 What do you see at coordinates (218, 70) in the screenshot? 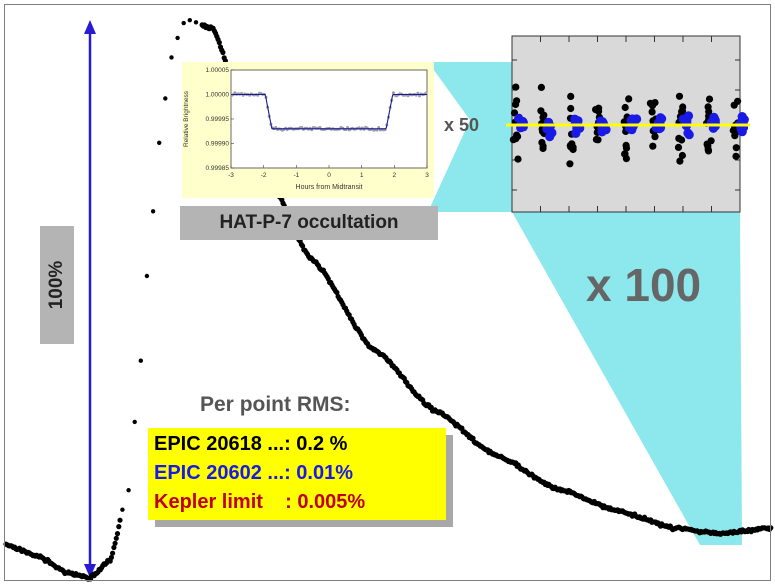
I see `occultation-ytick-label: 1.00005` at bounding box center [218, 70].